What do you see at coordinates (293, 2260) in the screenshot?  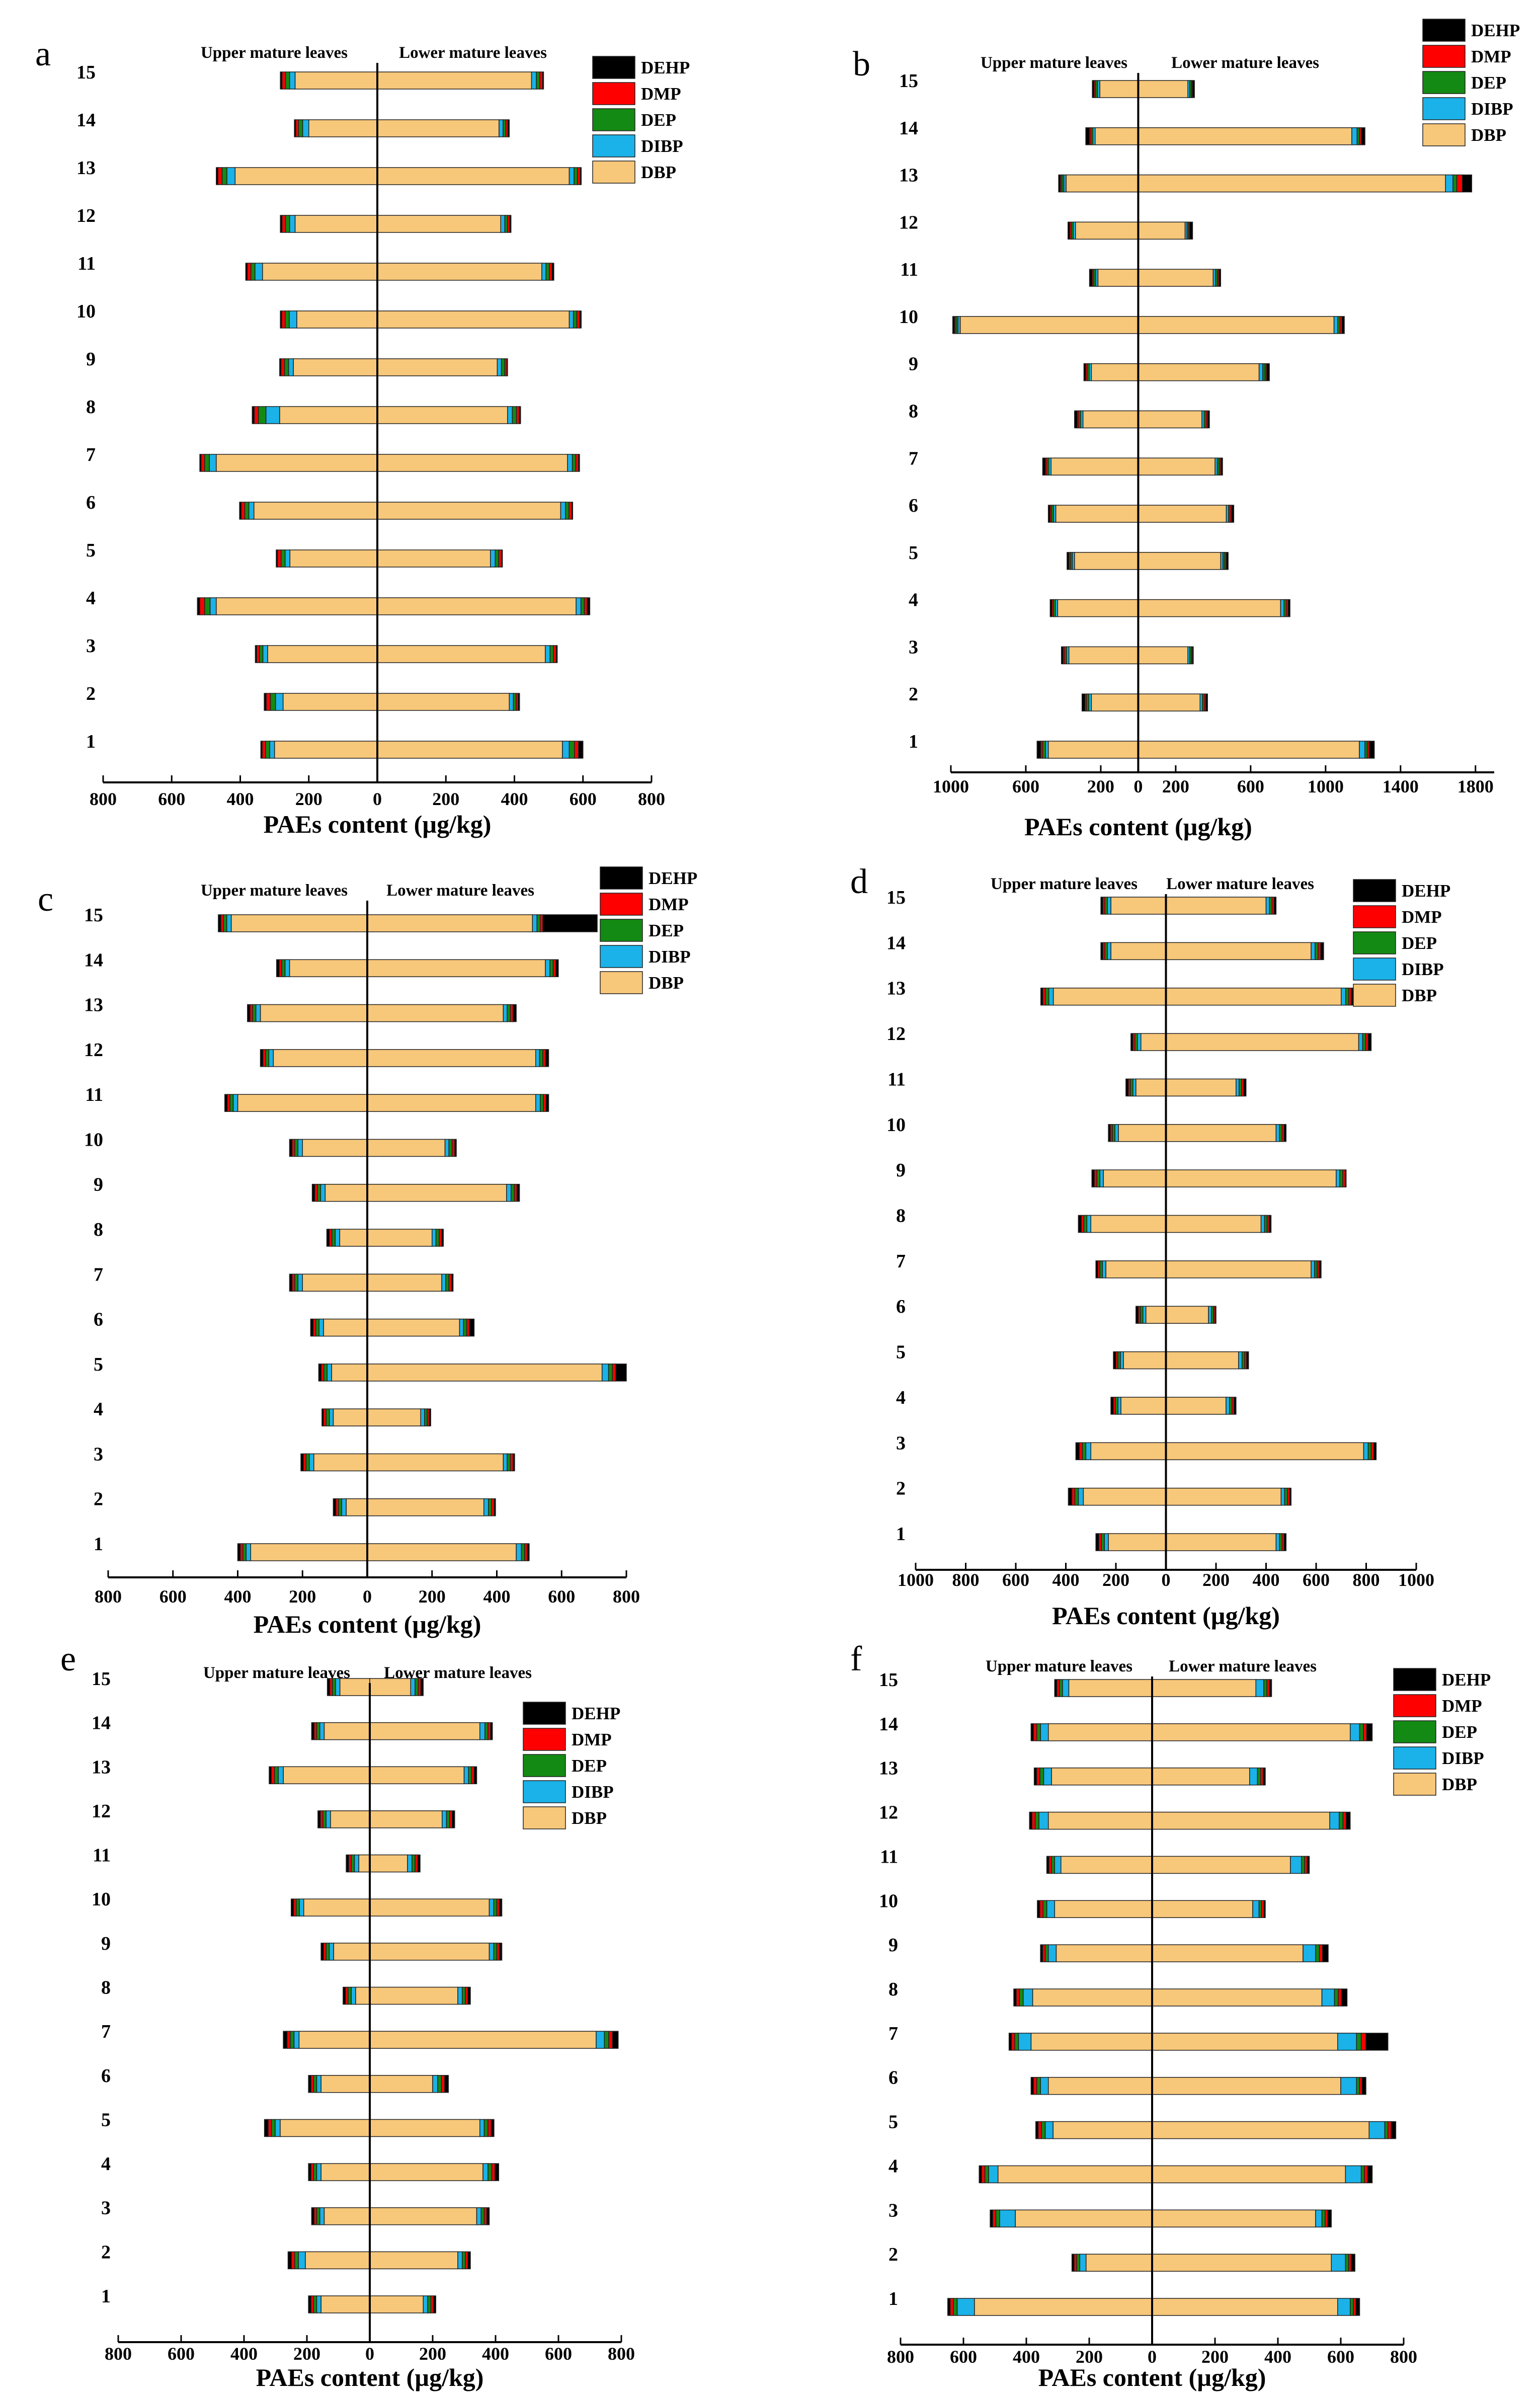 I see `bar-upper-2-dmp` at bounding box center [293, 2260].